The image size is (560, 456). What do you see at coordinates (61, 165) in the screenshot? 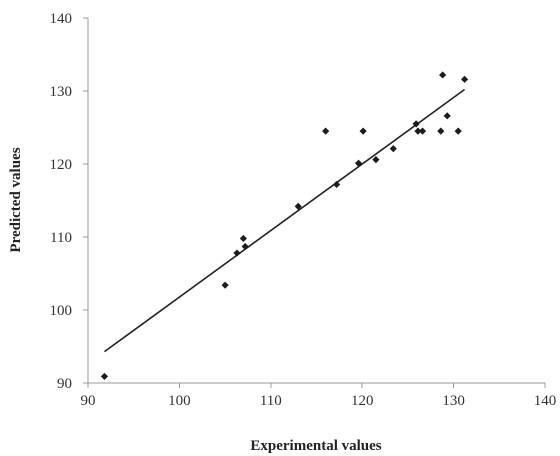
I see `y-tick-label: 120` at bounding box center [61, 165].